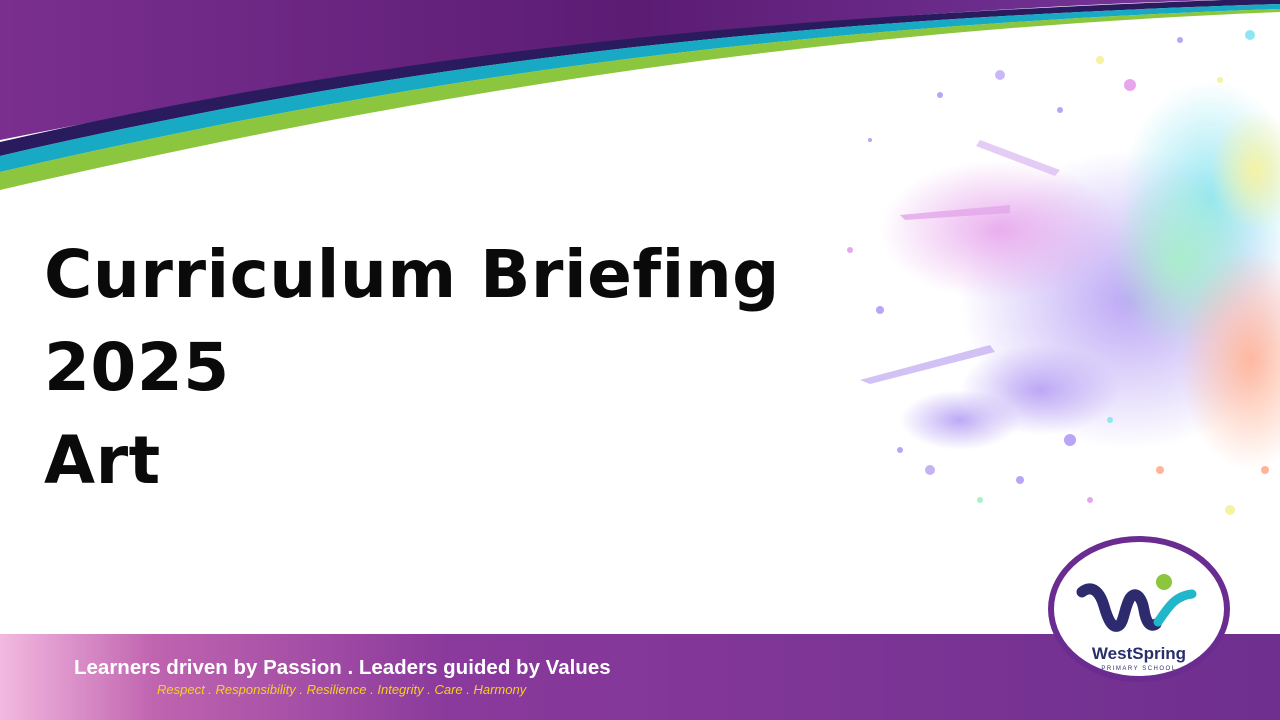 The width and height of the screenshot is (1280, 720). What do you see at coordinates (412, 274) in the screenshot?
I see `title-line-curriculum: Curriculum Briefing` at bounding box center [412, 274].